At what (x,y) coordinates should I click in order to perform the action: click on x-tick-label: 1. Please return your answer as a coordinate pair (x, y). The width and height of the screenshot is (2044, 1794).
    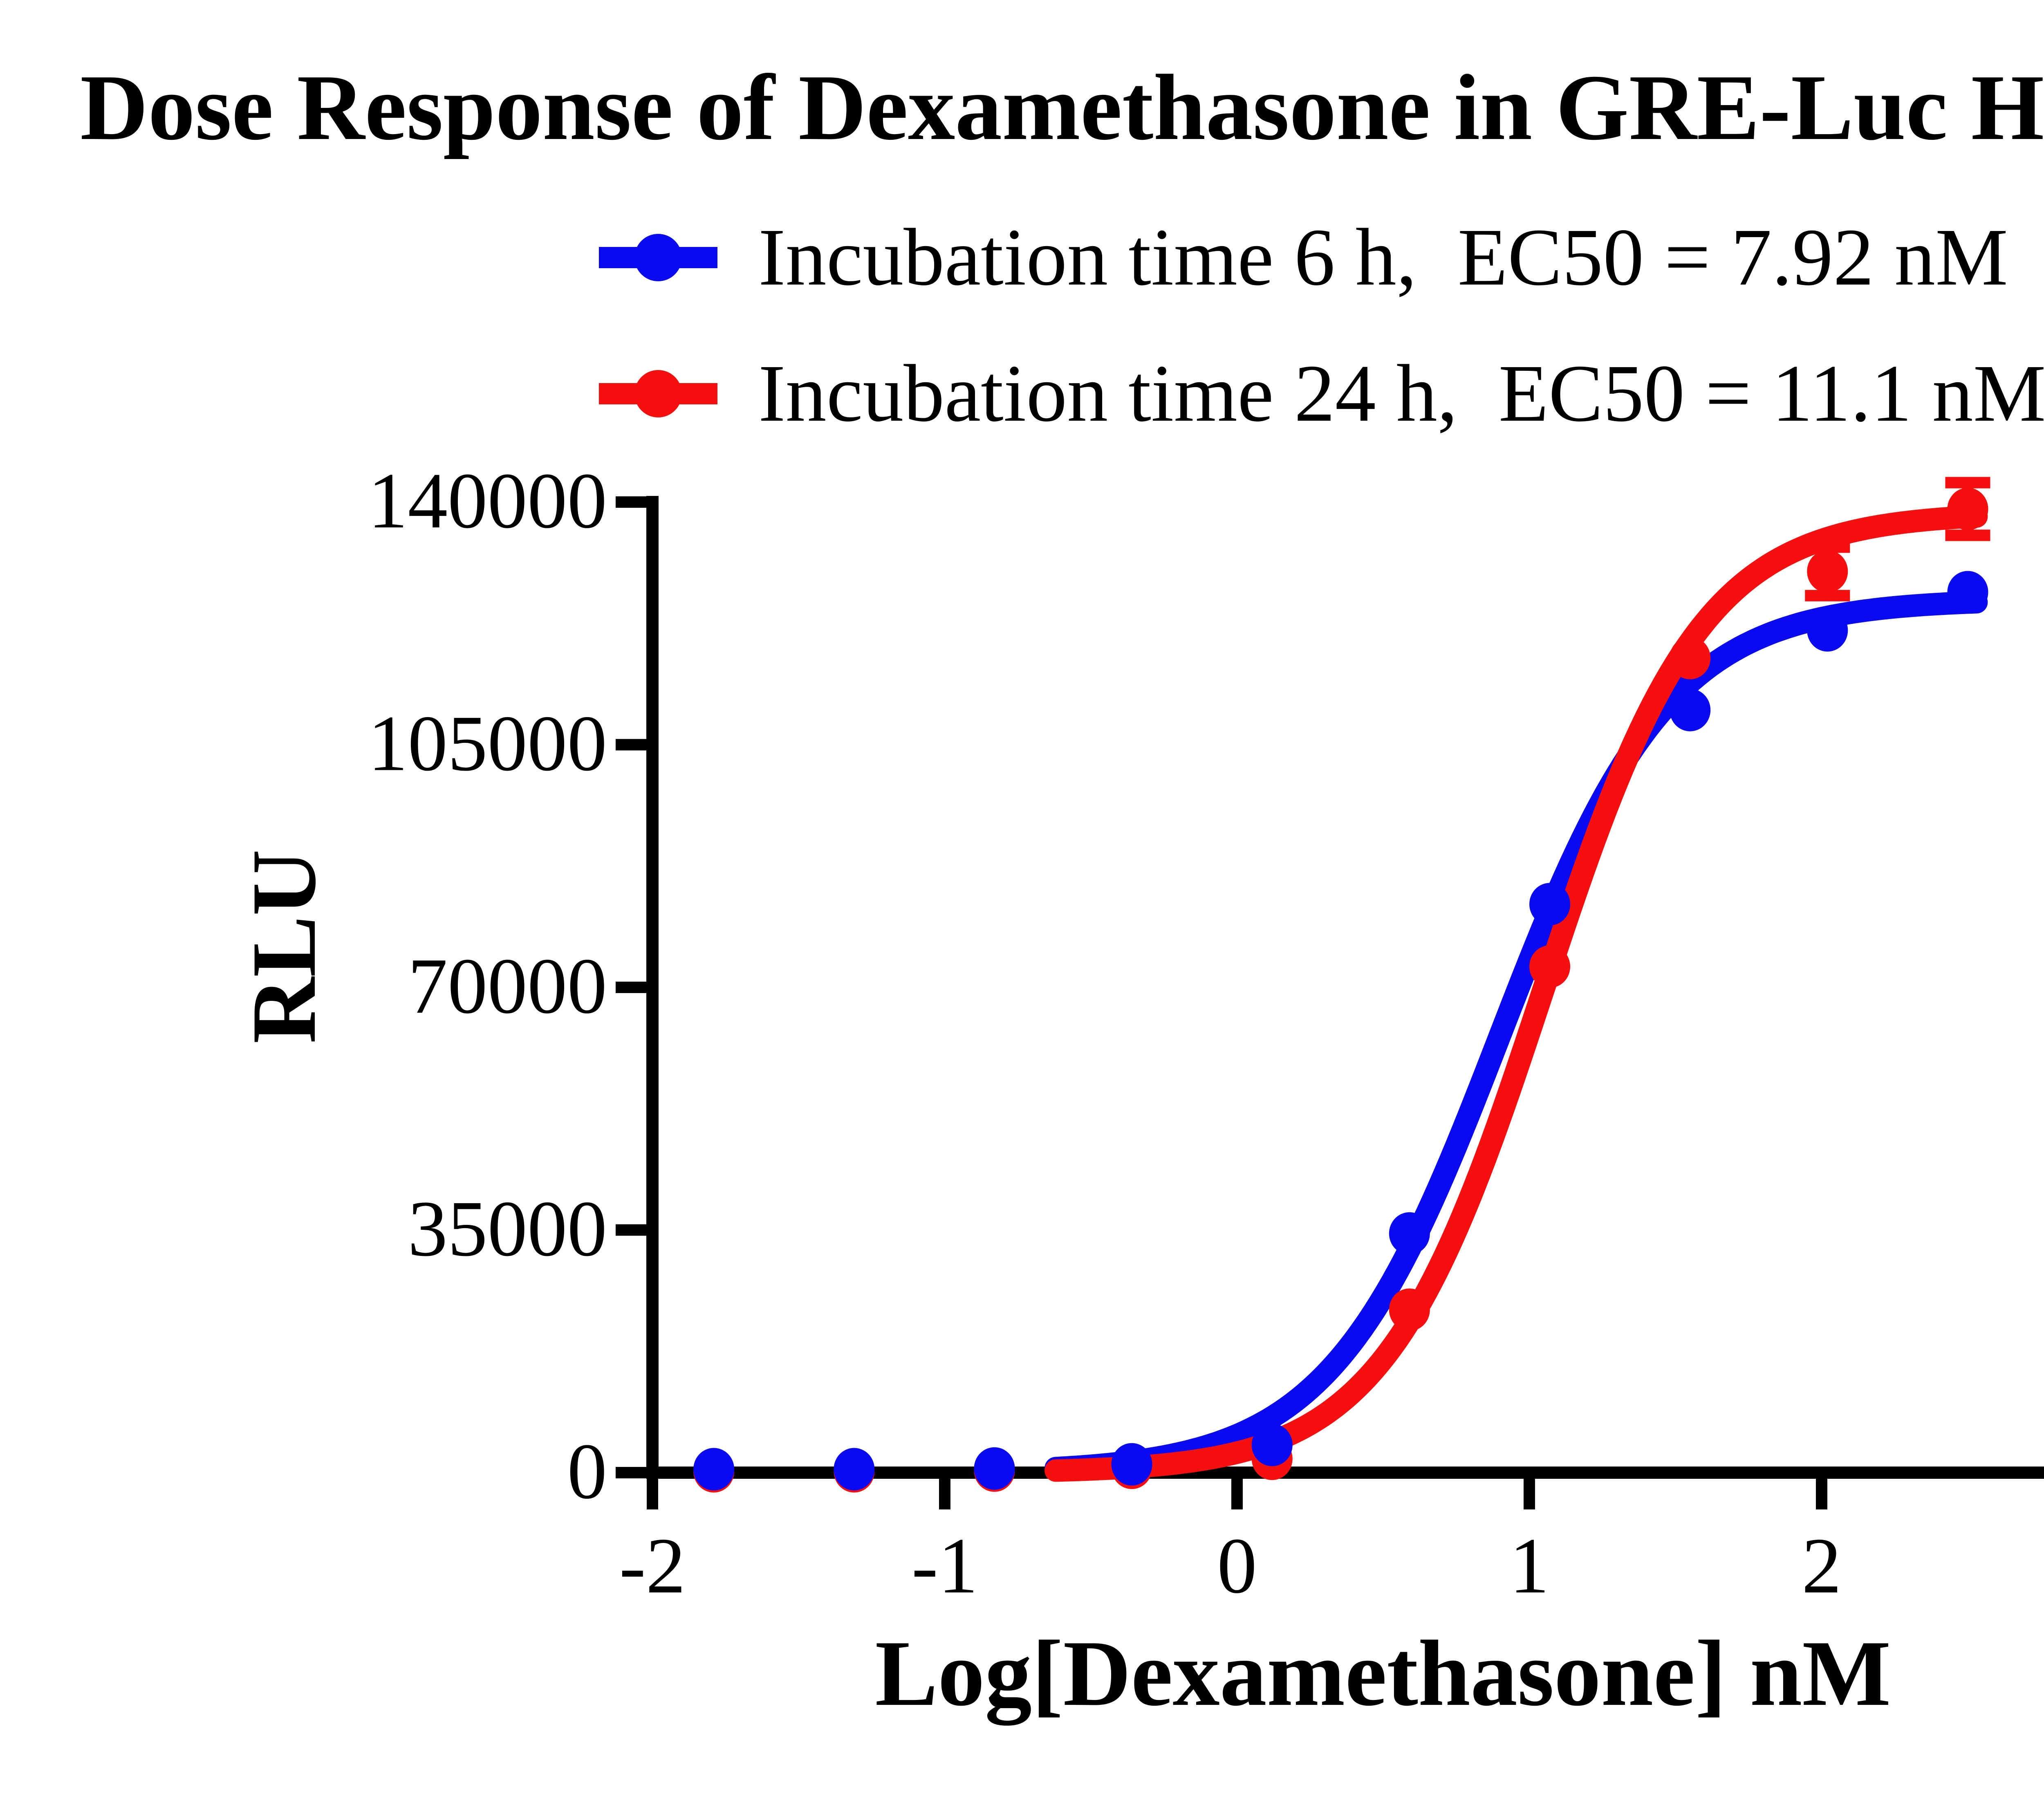
    Looking at the image, I should click on (1529, 1566).